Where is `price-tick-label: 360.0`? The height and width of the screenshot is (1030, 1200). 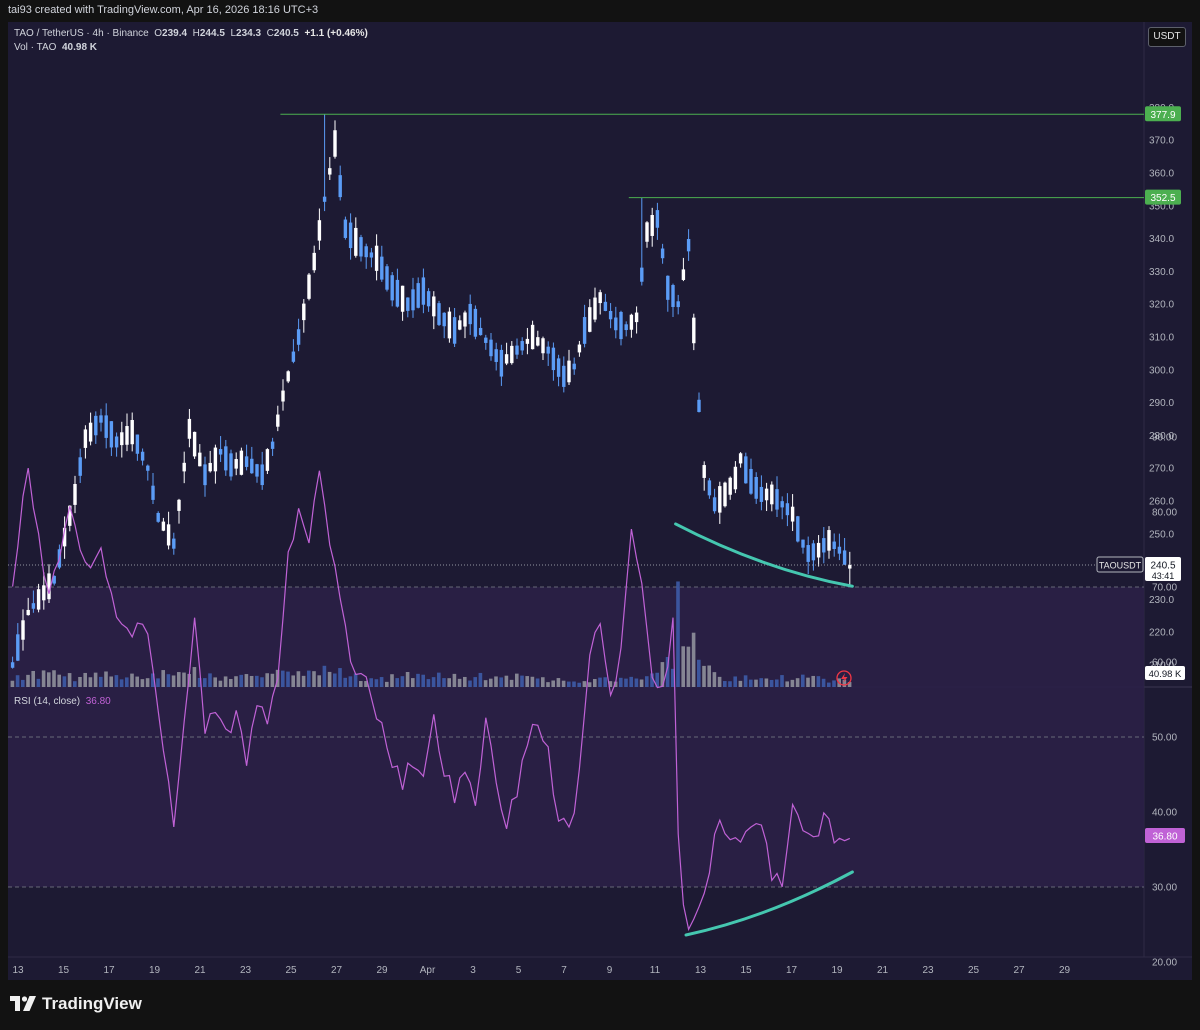 price-tick-label: 360.0 is located at coordinates (1161, 174).